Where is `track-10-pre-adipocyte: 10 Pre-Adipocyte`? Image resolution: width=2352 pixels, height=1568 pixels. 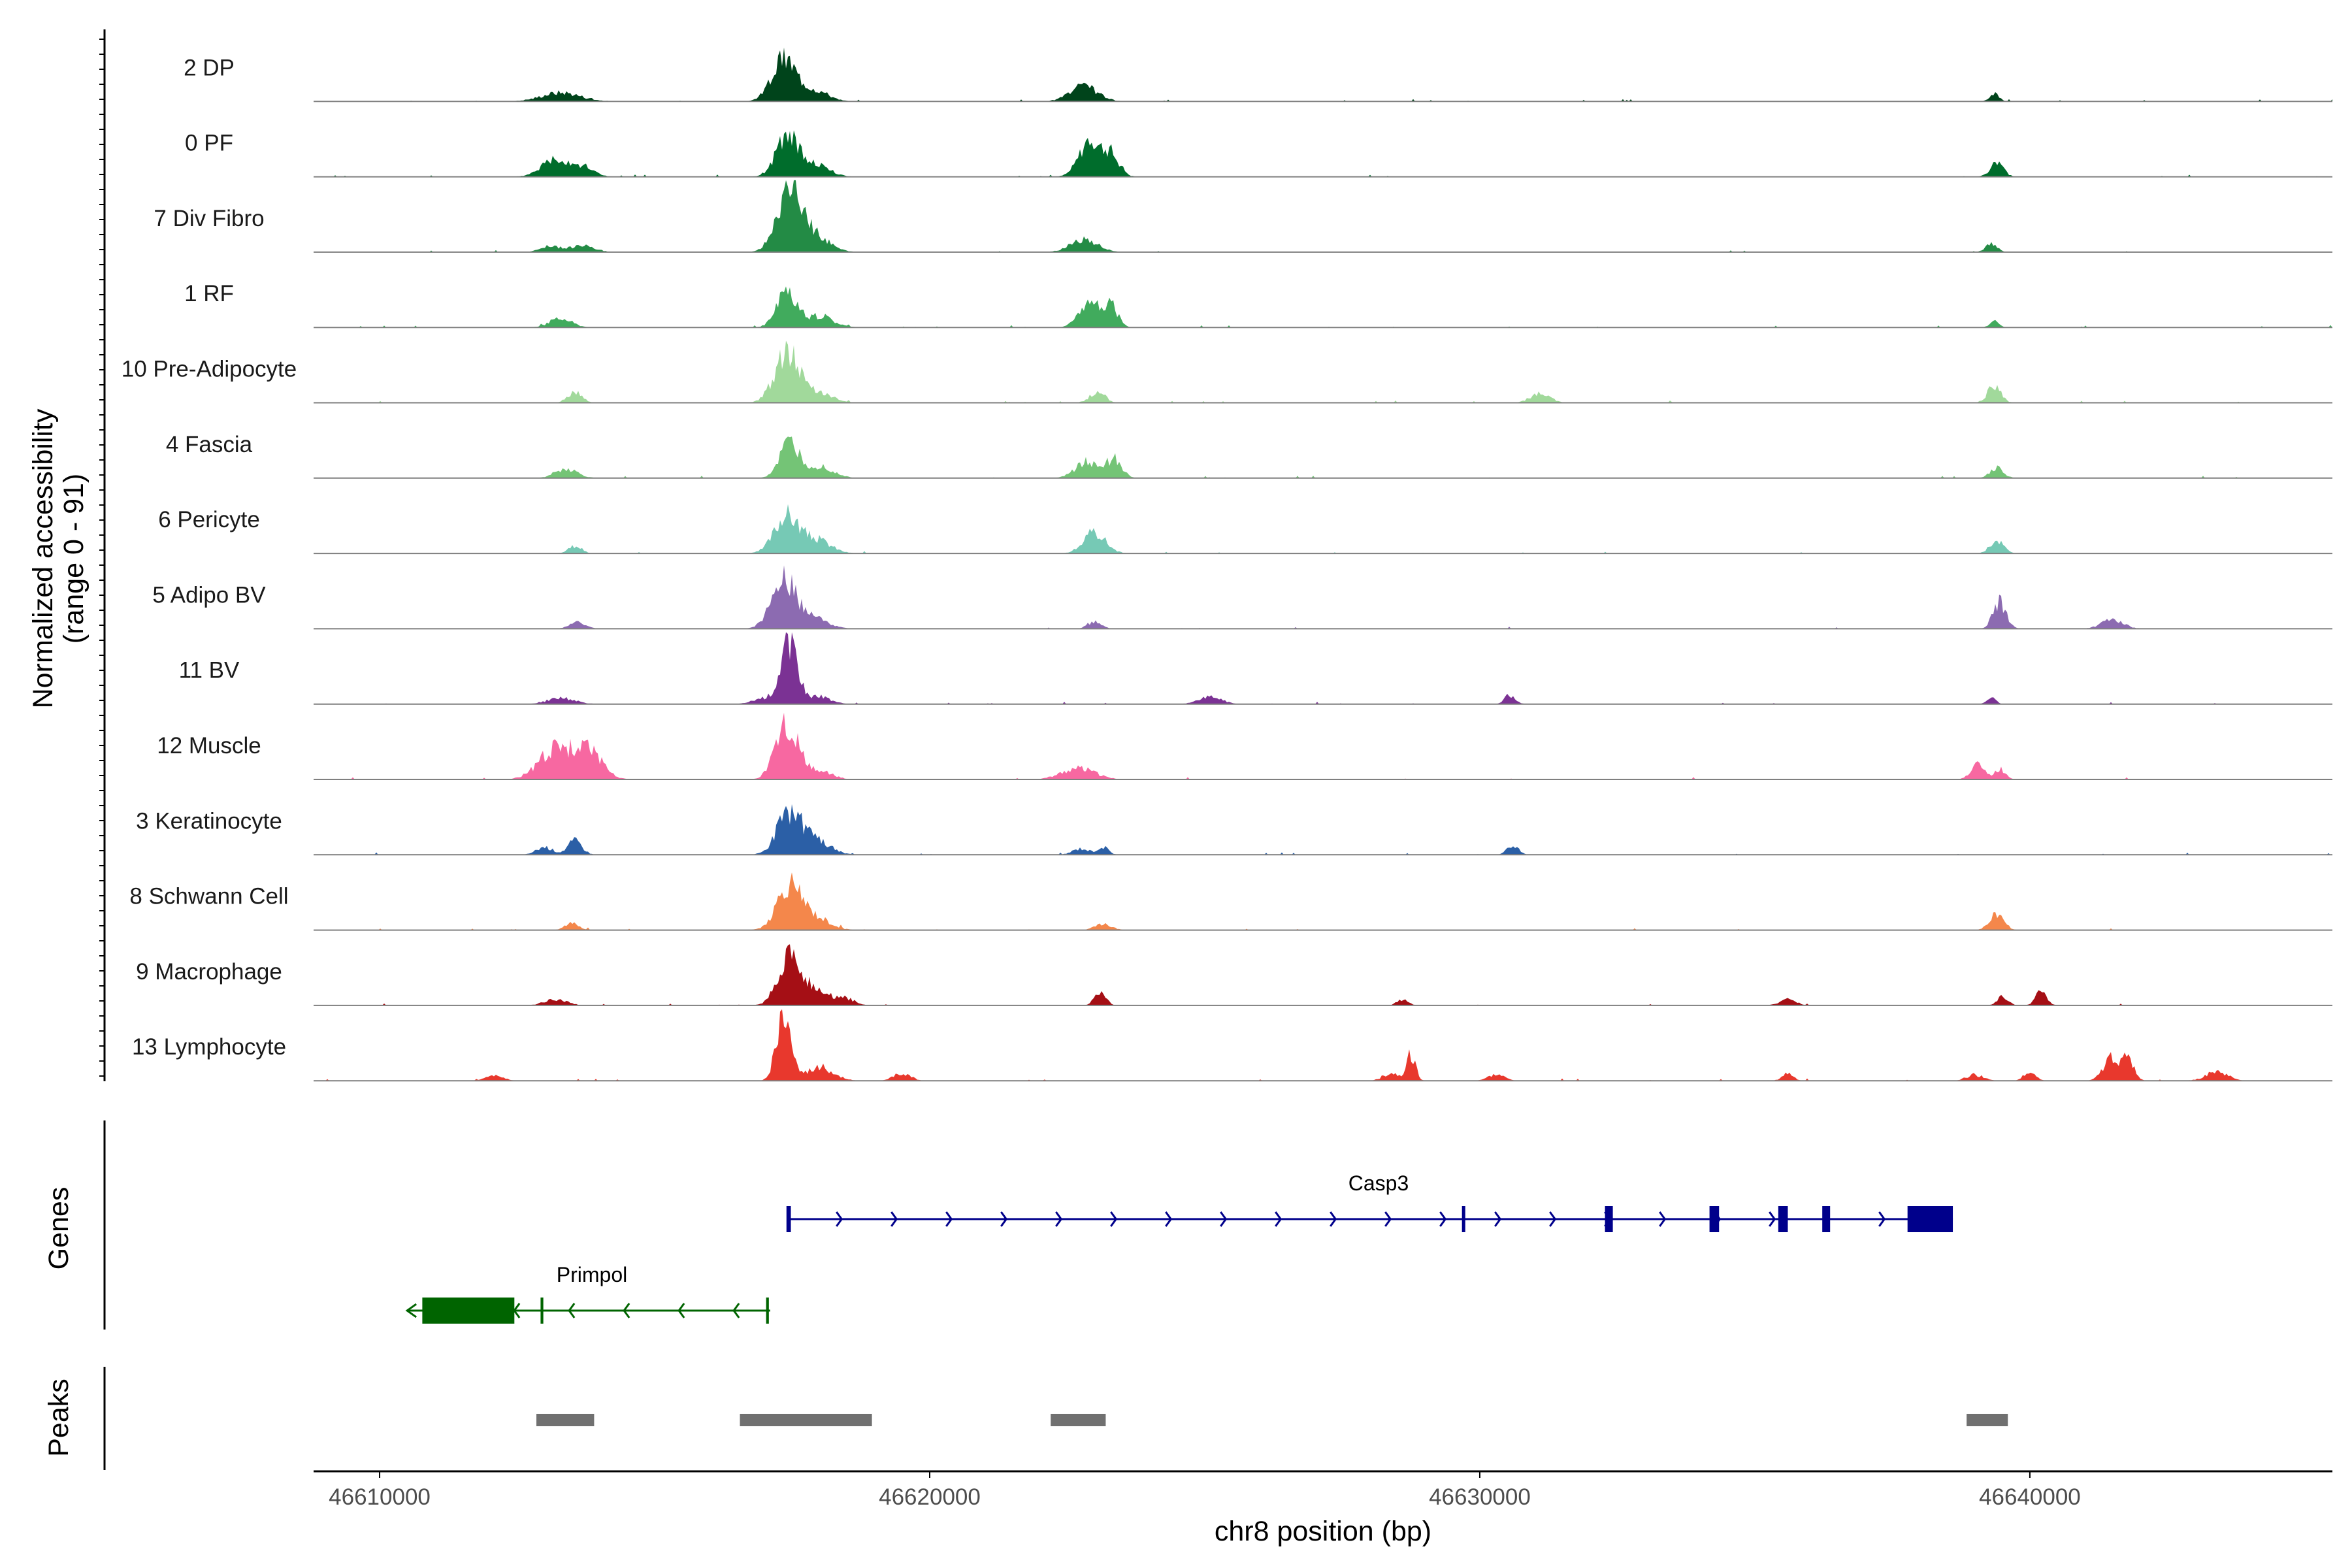 track-10-pre-adipocyte: 10 Pre-Adipocyte is located at coordinates (1227, 372).